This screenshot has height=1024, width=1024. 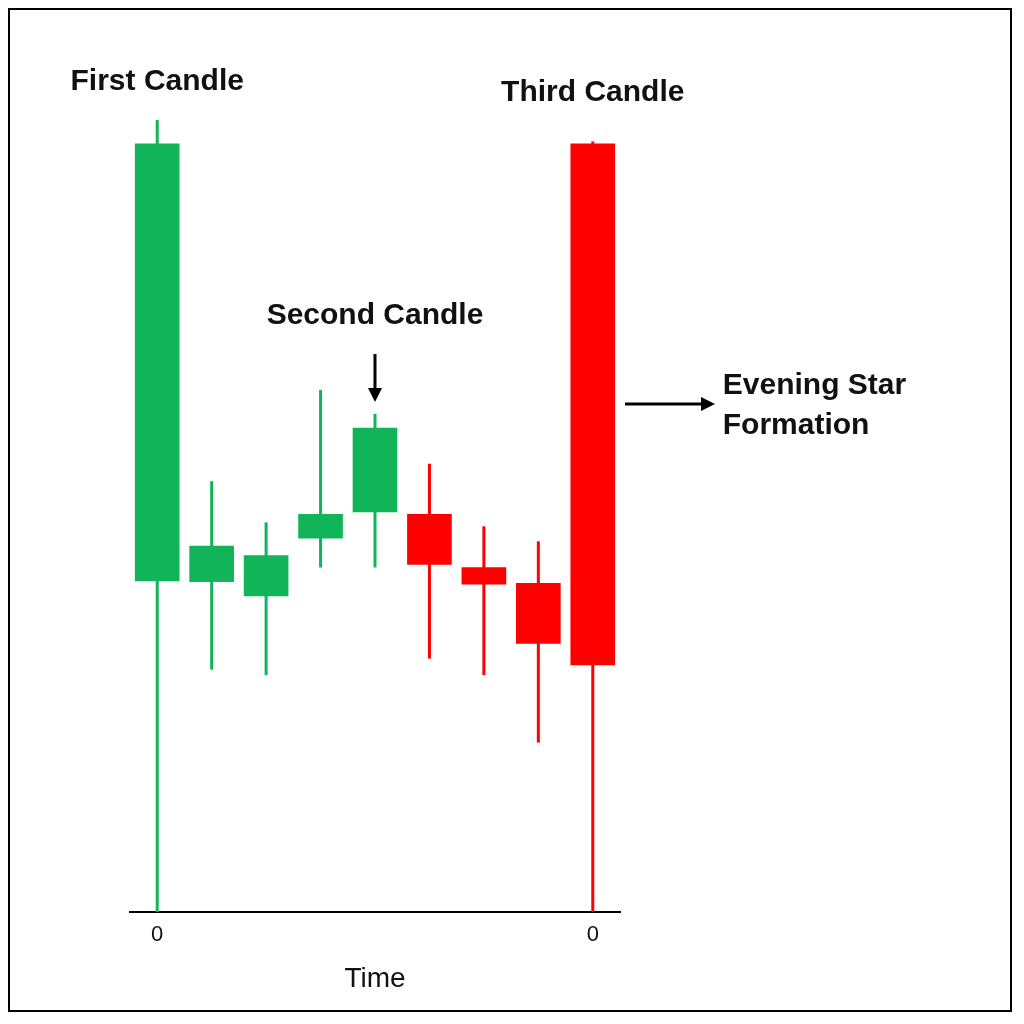 I want to click on candlestick, so click(x=484, y=601).